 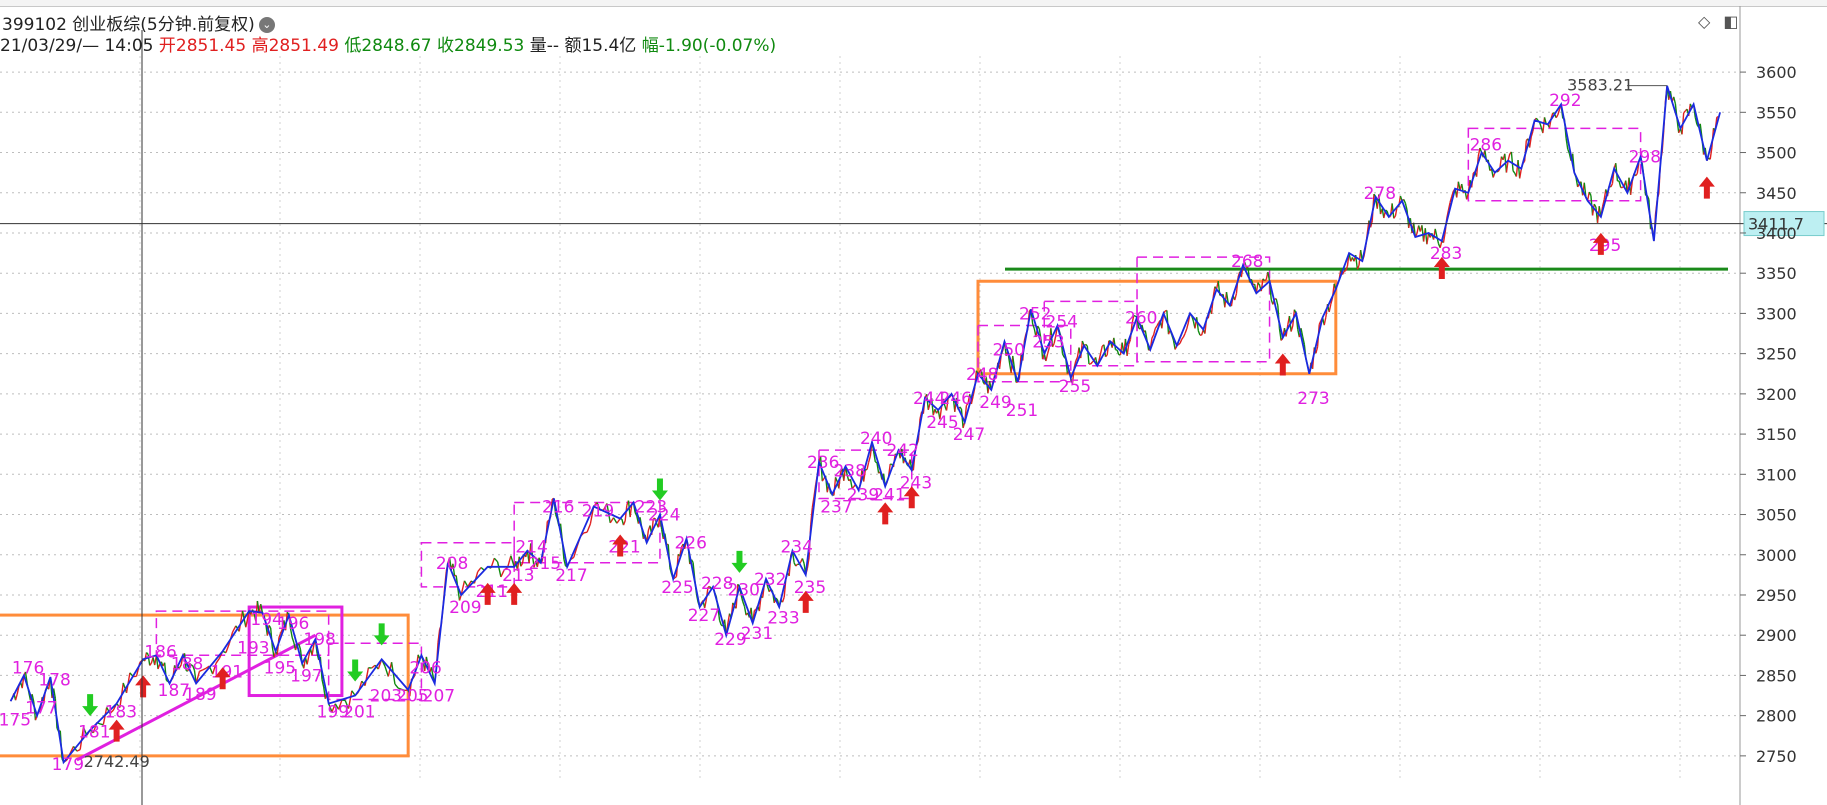 What do you see at coordinates (68, 765) in the screenshot?
I see `wave-label: 179` at bounding box center [68, 765].